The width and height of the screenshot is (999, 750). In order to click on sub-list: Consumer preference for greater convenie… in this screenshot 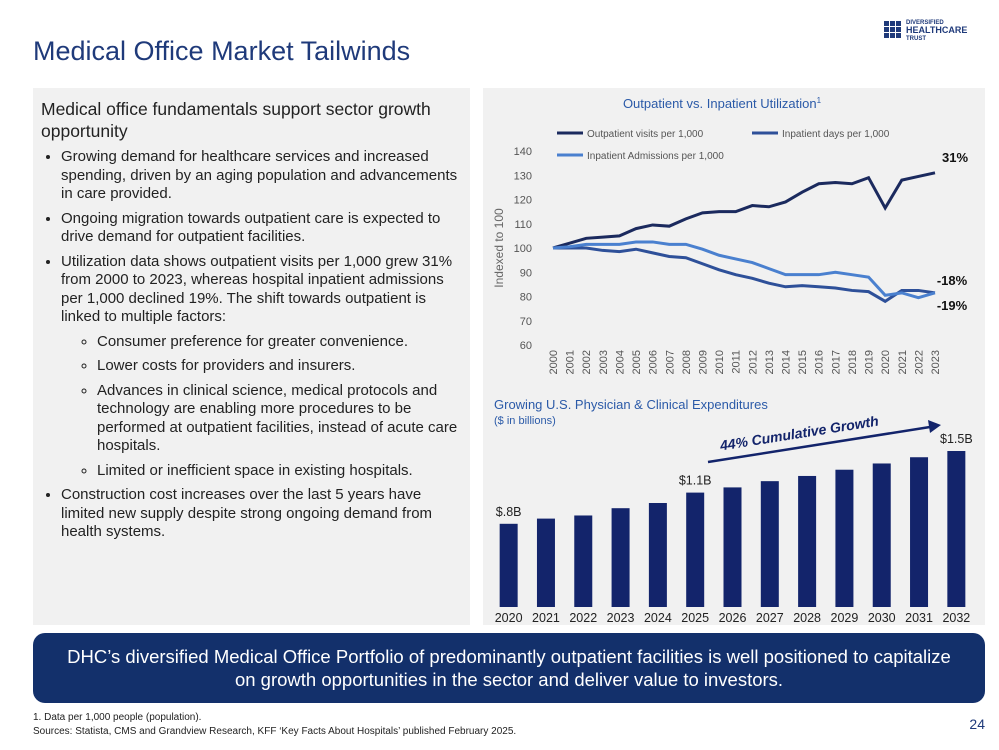, I will do `click(260, 407)`.